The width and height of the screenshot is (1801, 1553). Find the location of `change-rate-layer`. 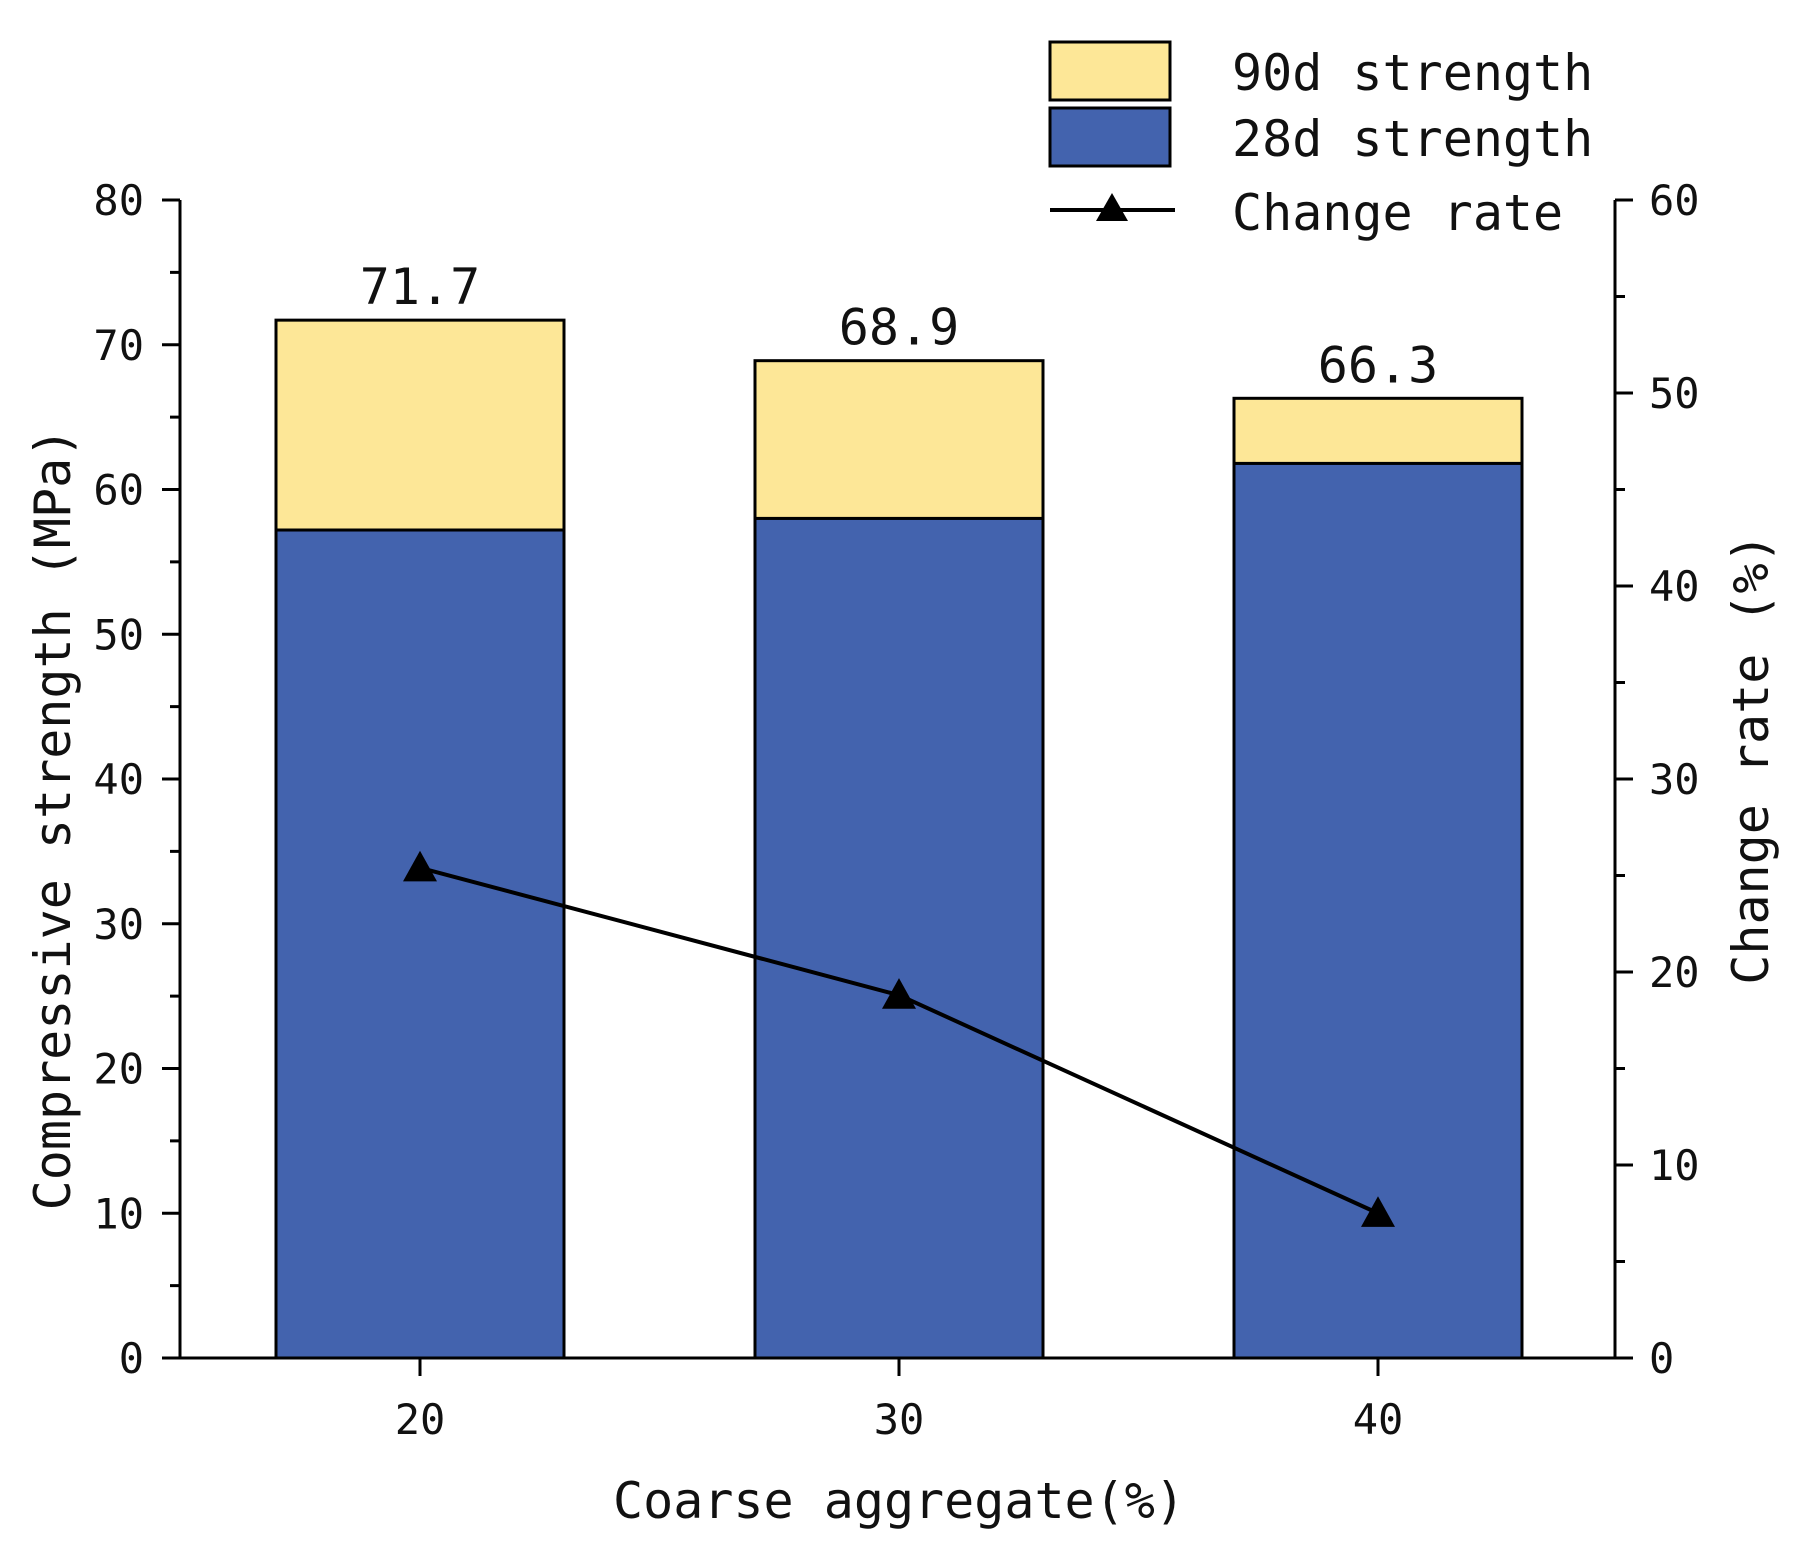

change-rate-layer is located at coordinates (899, 1038).